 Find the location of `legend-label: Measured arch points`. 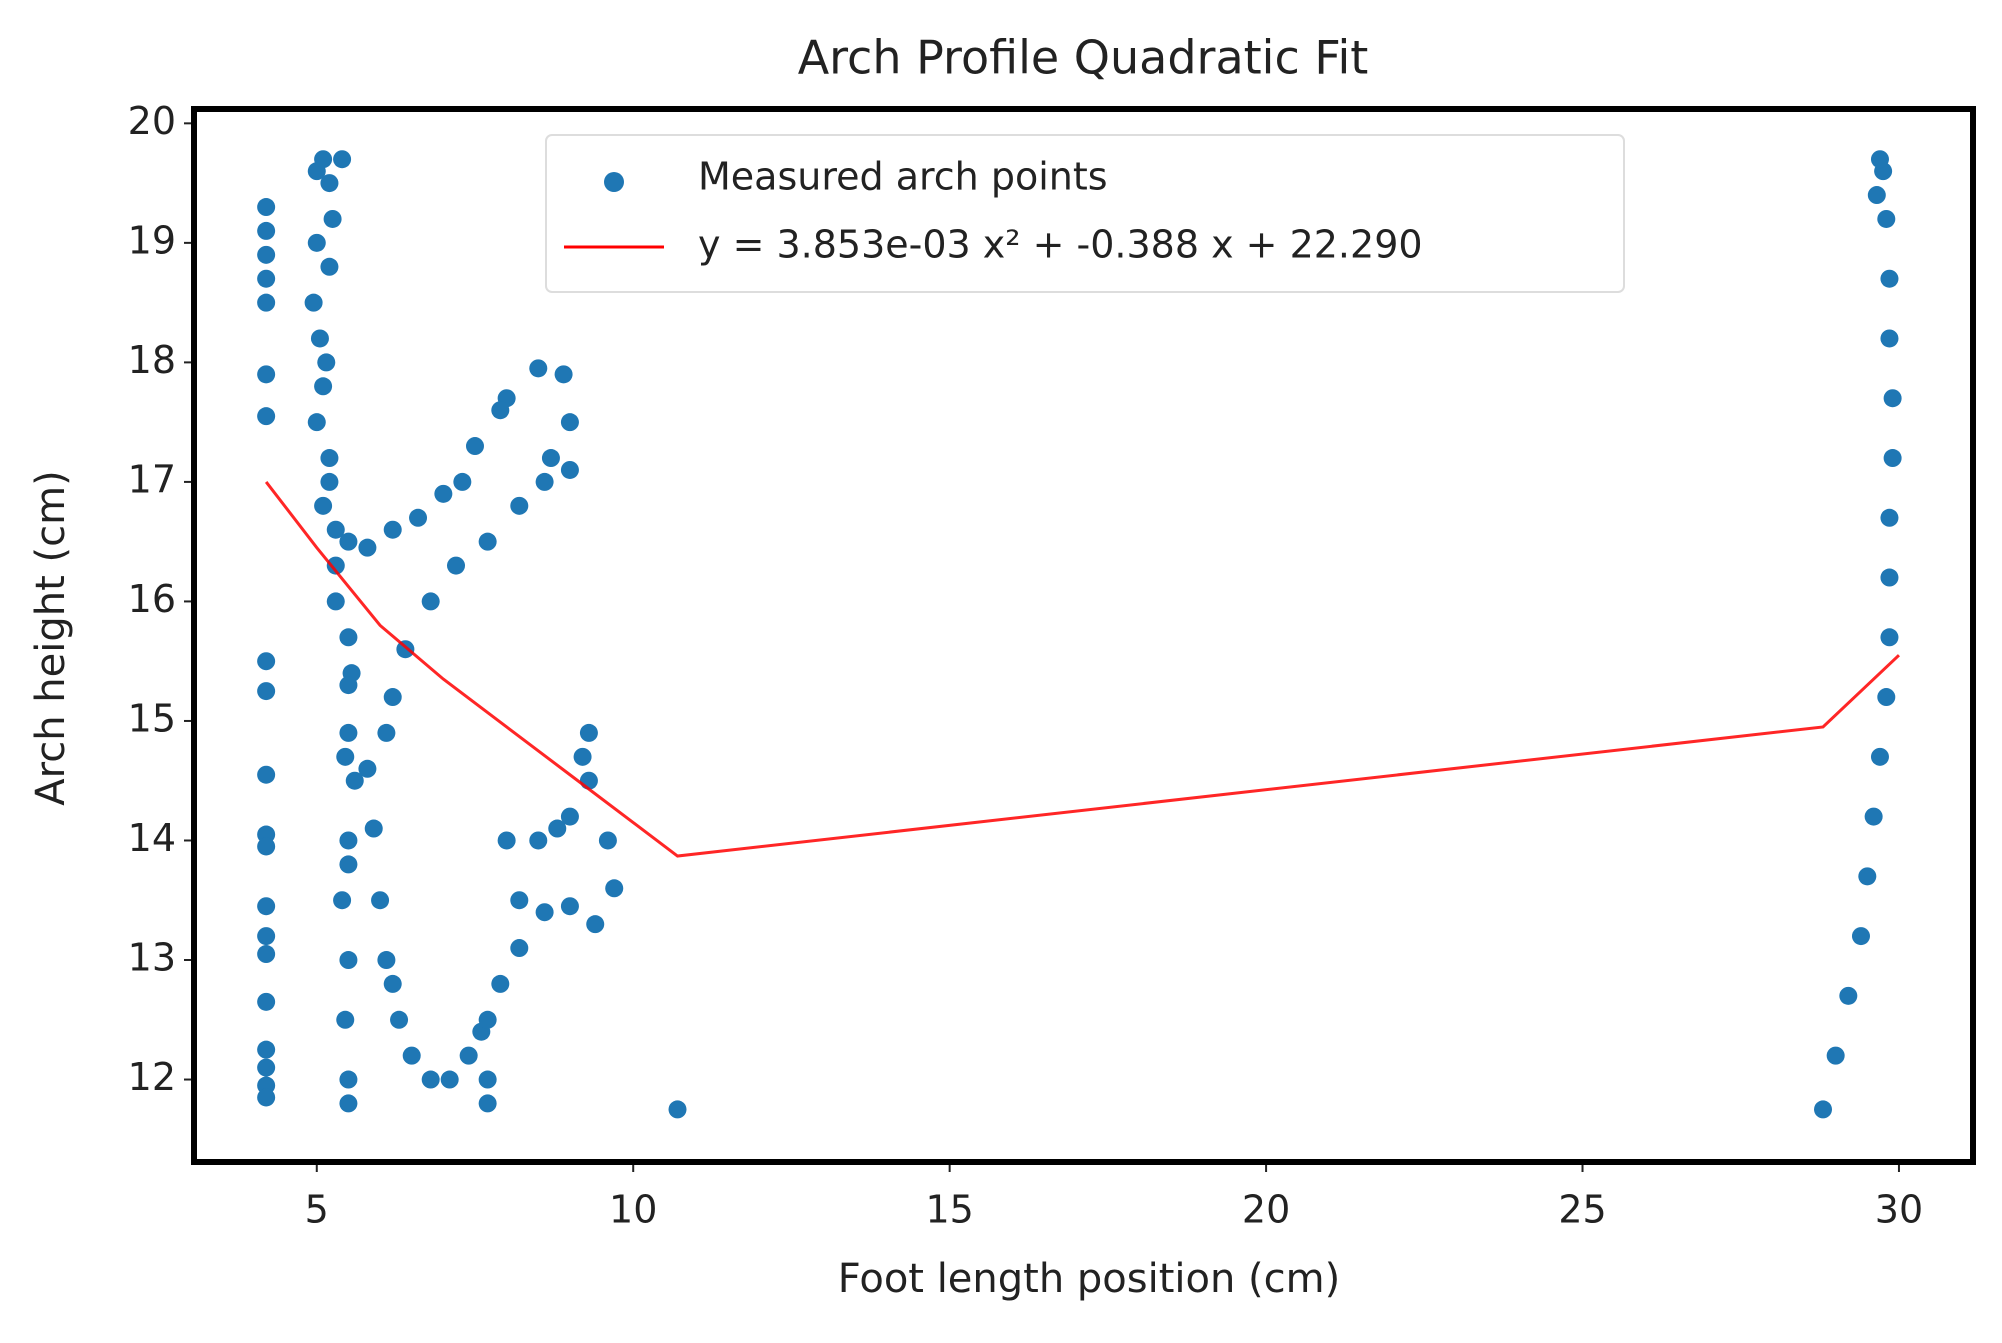

legend-label: Measured arch points is located at coordinates (903, 177).